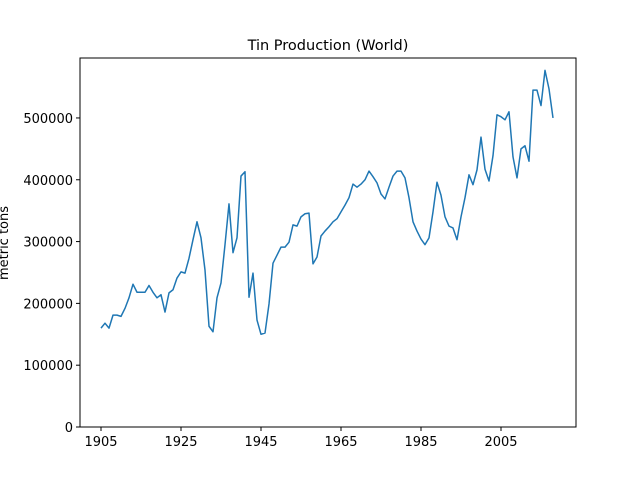 This screenshot has height=480, width=640. Describe the element at coordinates (48, 243) in the screenshot. I see `y-tick-label: 300000` at that location.